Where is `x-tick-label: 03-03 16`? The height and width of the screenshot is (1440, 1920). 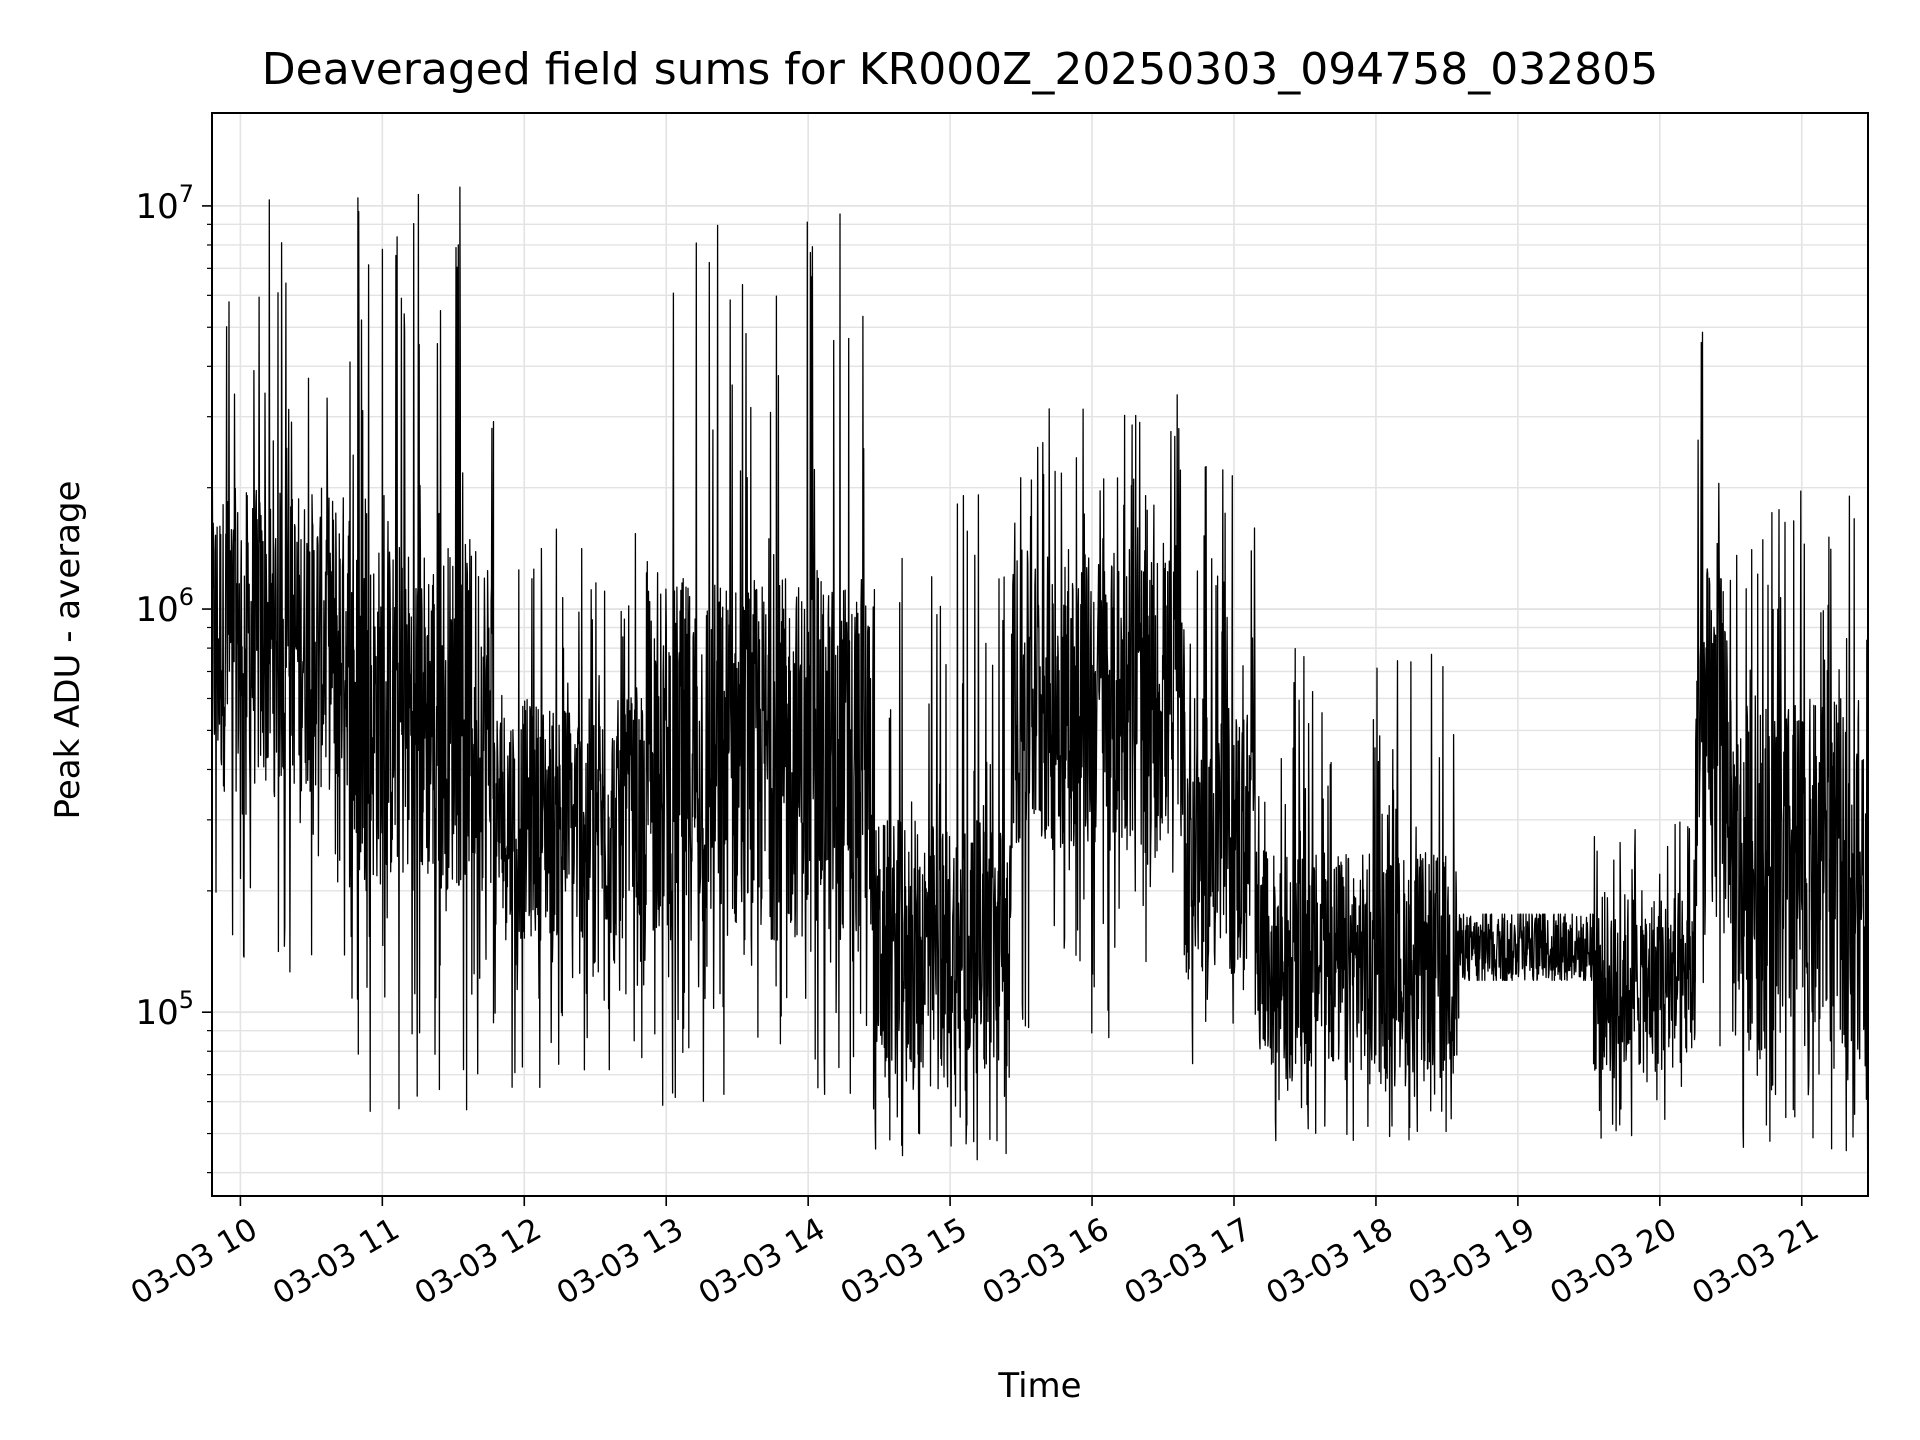 x-tick-label: 03-03 16 is located at coordinates (1046, 1261).